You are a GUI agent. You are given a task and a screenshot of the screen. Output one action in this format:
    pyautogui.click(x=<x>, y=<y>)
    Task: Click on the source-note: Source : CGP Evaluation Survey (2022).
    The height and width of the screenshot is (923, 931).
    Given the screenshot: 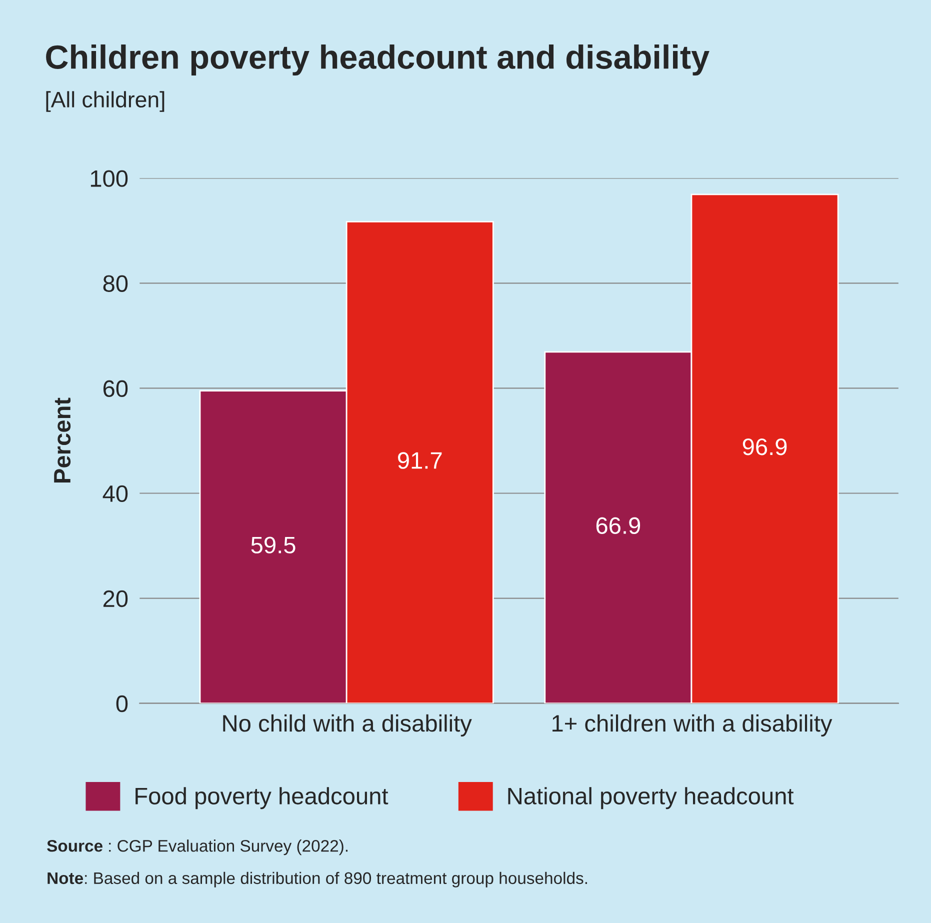 What is the action you would take?
    pyautogui.click(x=197, y=848)
    